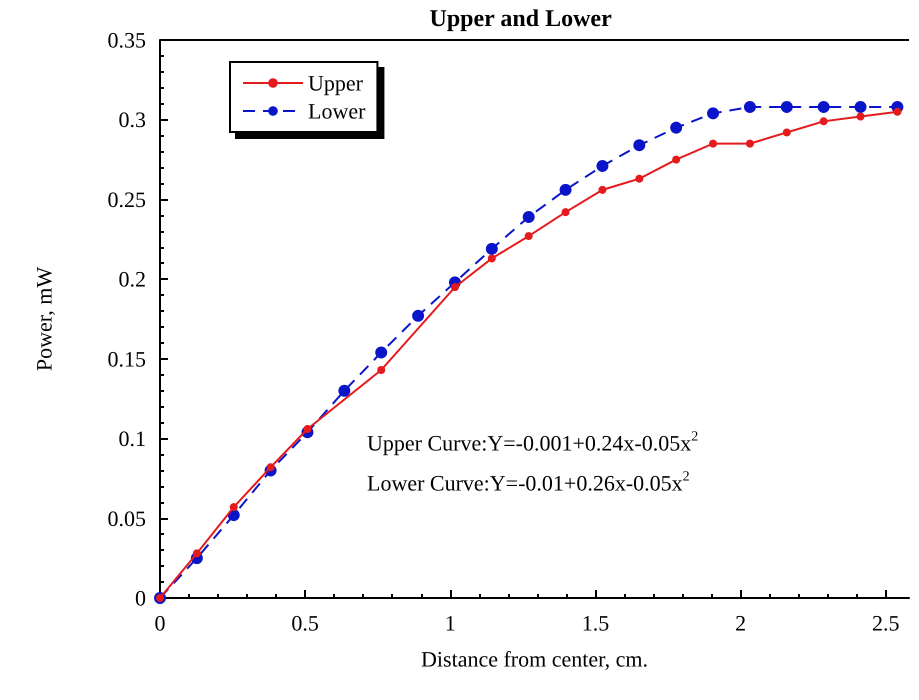  What do you see at coordinates (140, 598) in the screenshot?
I see `y-tick-label: 0` at bounding box center [140, 598].